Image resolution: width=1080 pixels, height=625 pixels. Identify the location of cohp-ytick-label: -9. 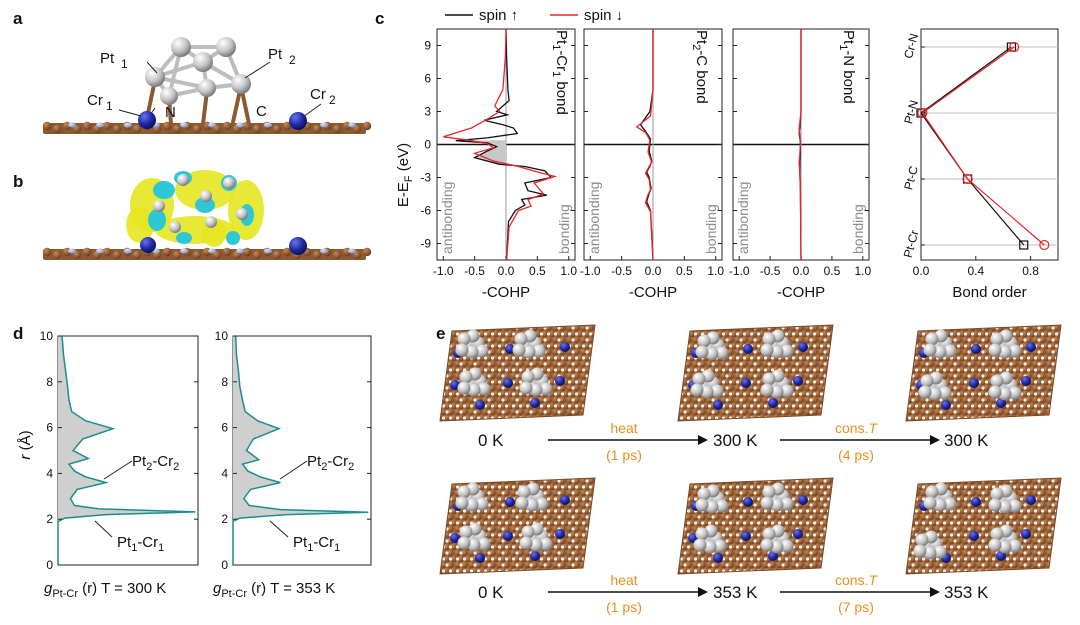
(425, 244).